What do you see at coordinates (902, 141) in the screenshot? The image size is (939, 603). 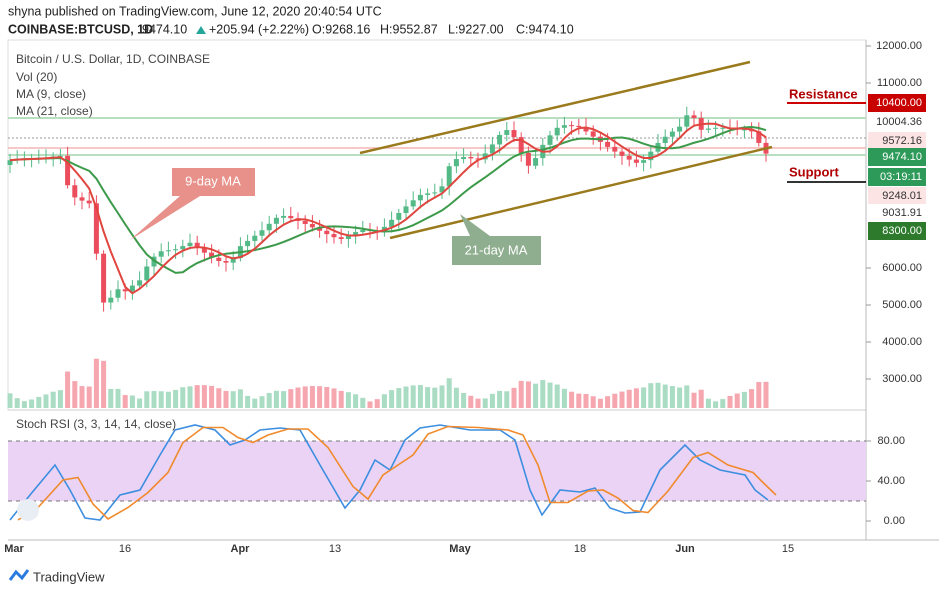 I see `price-label: 9572.16` at bounding box center [902, 141].